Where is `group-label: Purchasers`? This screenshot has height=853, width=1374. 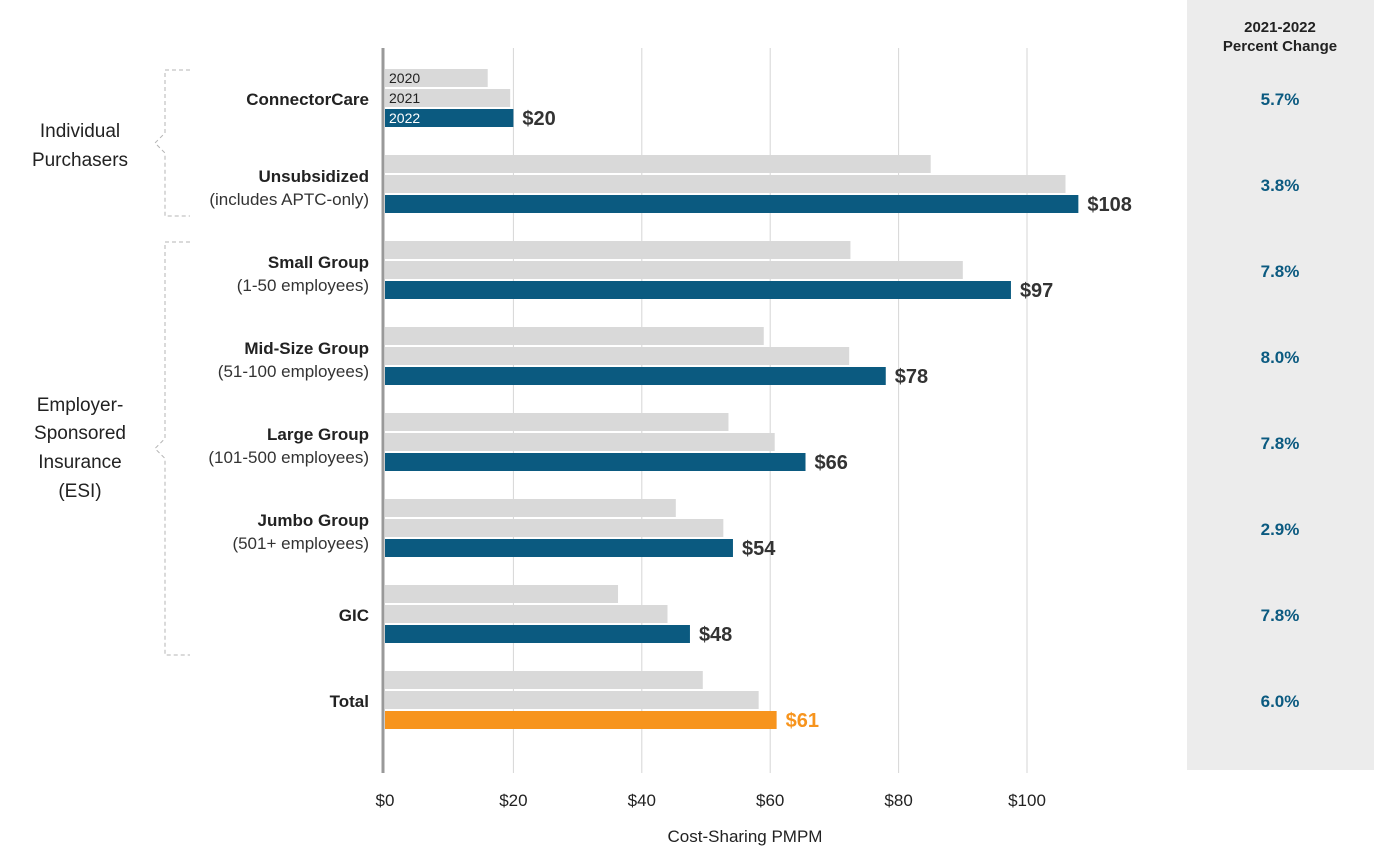
group-label: Purchasers is located at coordinates (80, 160).